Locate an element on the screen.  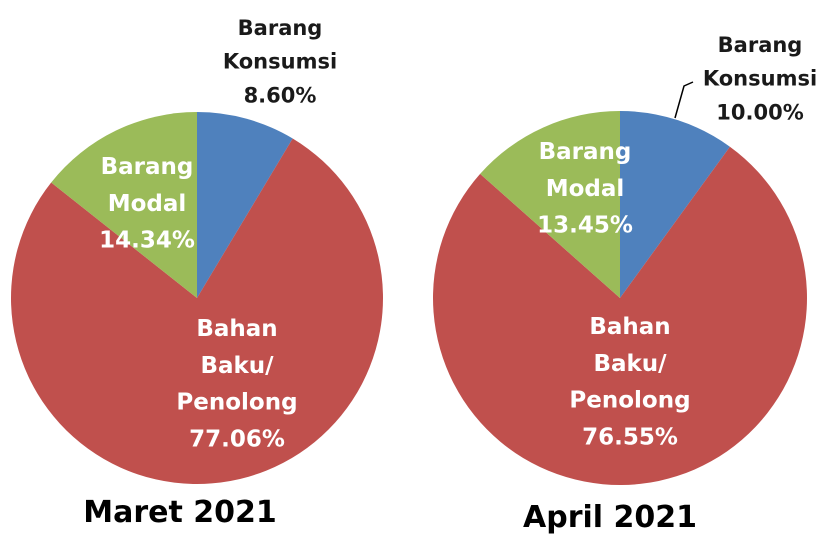
slice-value-label: 10.00% is located at coordinates (759, 112).